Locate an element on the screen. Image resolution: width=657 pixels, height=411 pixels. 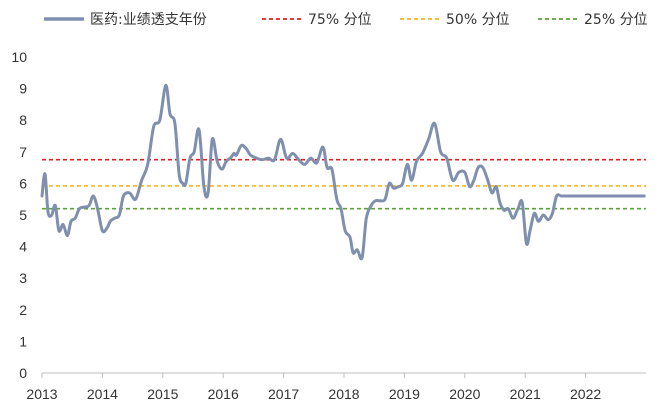
legend-item-1: 75% 分位 is located at coordinates (317, 20).